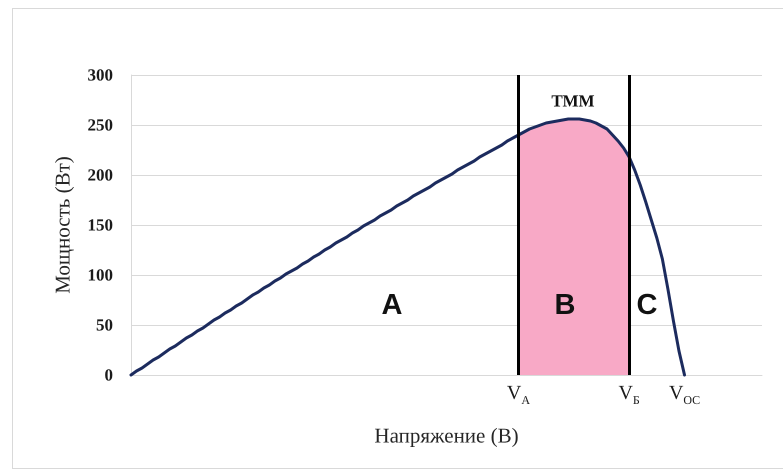 The image size is (783, 472). Describe the element at coordinates (104, 325) in the screenshot. I see `y-tick-label: 50` at that location.